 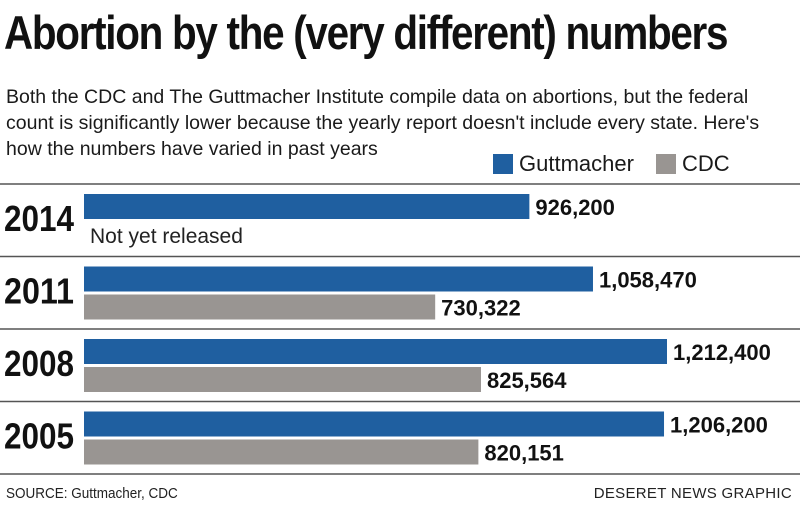 What do you see at coordinates (719, 425) in the screenshot?
I see `value-label-guttmacher: 1,206,200` at bounding box center [719, 425].